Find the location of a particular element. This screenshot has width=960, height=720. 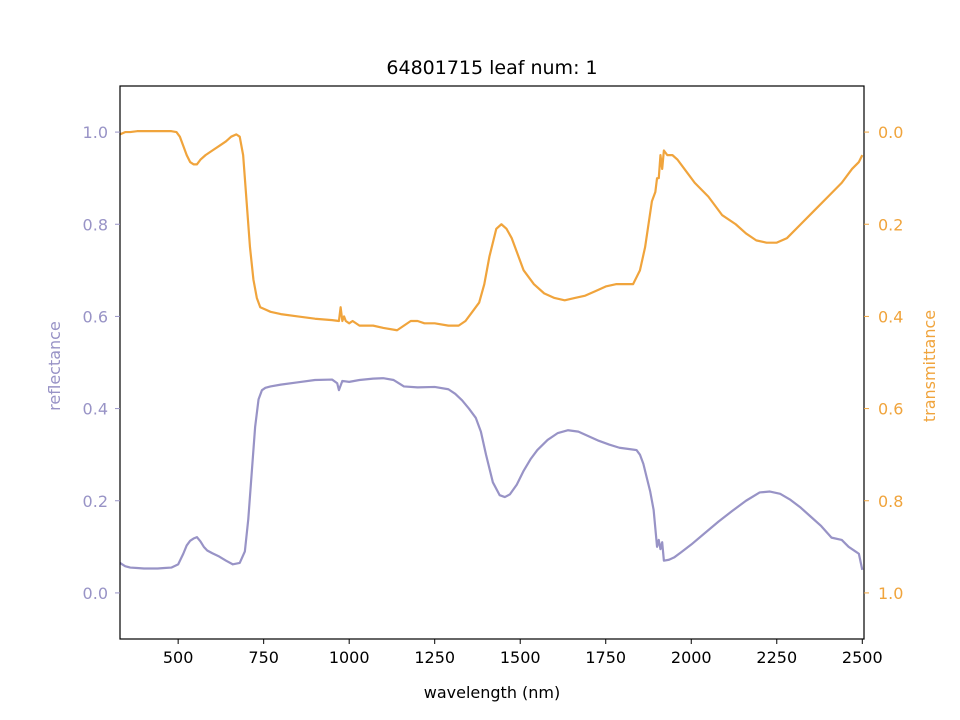

x-tick-label: 1750 is located at coordinates (605, 657).